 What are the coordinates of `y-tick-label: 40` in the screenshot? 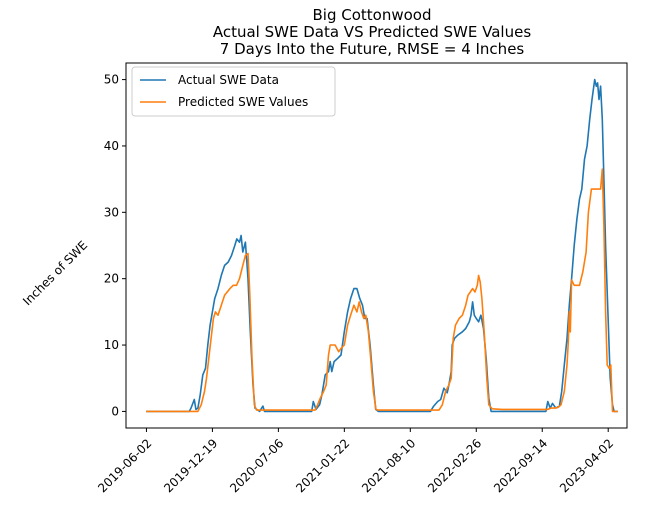 It's located at (111, 146).